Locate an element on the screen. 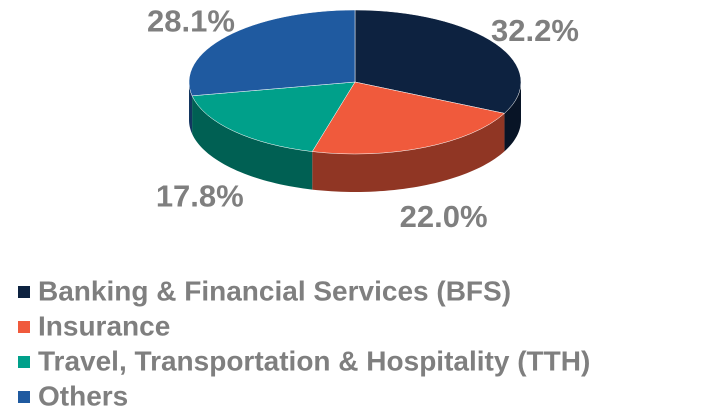  legend-label: Banking & Financial Services (BFS) is located at coordinates (274, 290).